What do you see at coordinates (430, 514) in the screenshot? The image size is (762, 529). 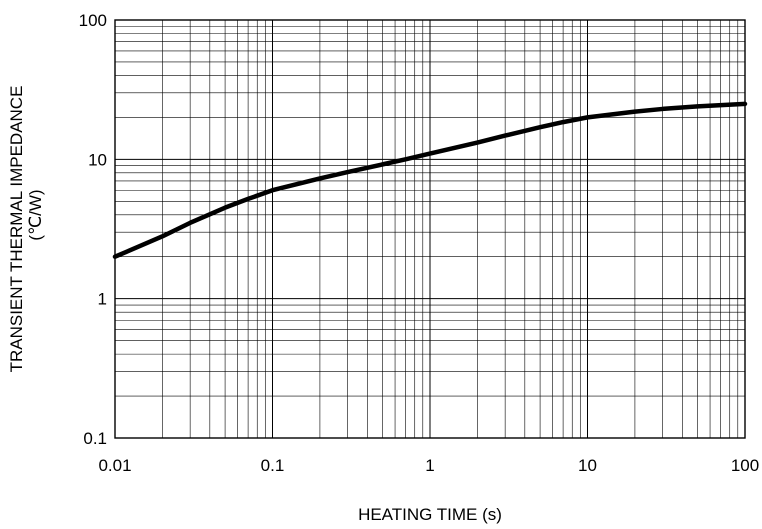 I see `x-axis-title: HEATING TIME (s)` at bounding box center [430, 514].